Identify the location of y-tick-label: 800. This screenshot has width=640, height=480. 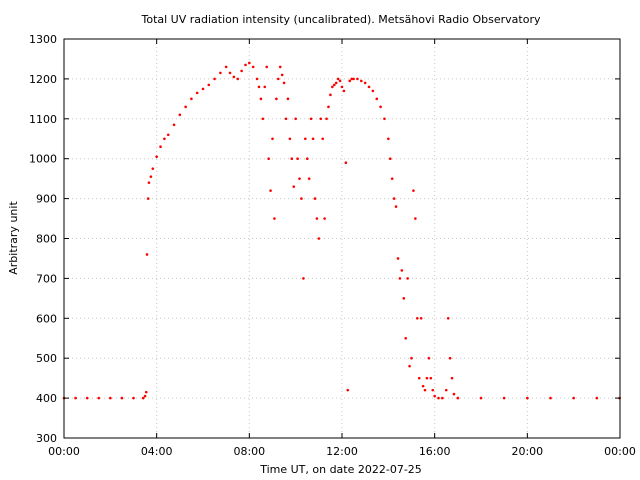
(46, 239).